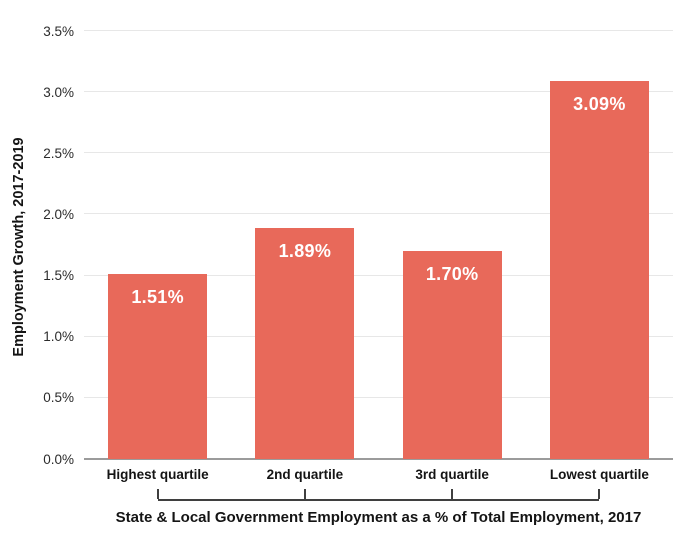 The width and height of the screenshot is (681, 536). What do you see at coordinates (452, 355) in the screenshot?
I see `bar-3rd-quartile: 1.70%` at bounding box center [452, 355].